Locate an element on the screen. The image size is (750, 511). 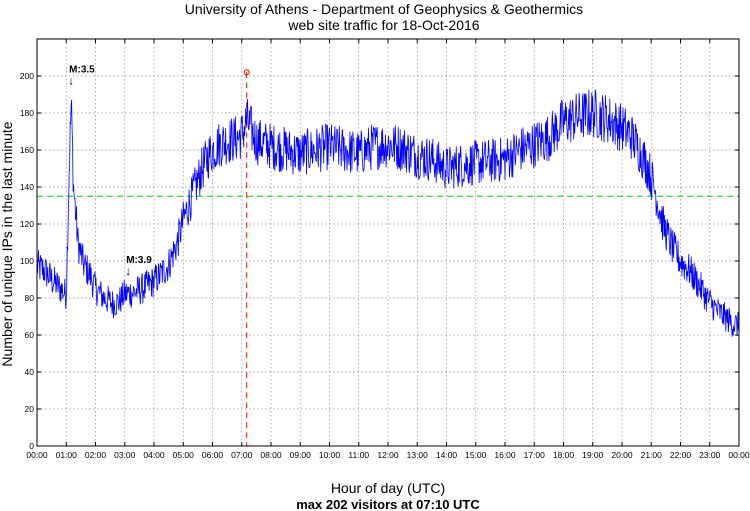
x-tick-label: 12:00 is located at coordinates (388, 455).